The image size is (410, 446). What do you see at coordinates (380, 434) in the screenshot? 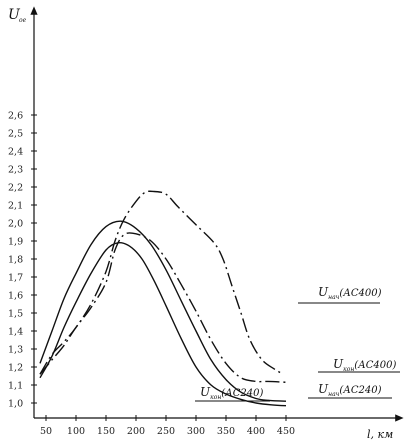
I see `x-axis-title: l, км` at bounding box center [380, 434].